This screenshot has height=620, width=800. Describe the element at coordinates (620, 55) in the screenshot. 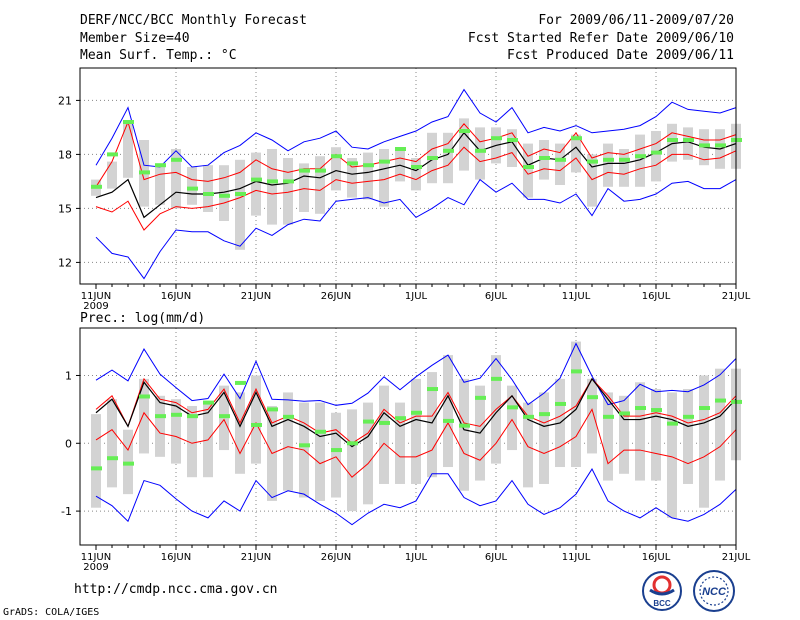

I see `produced-date-label: Fcst Produced Date 2009/06/11` at that location.